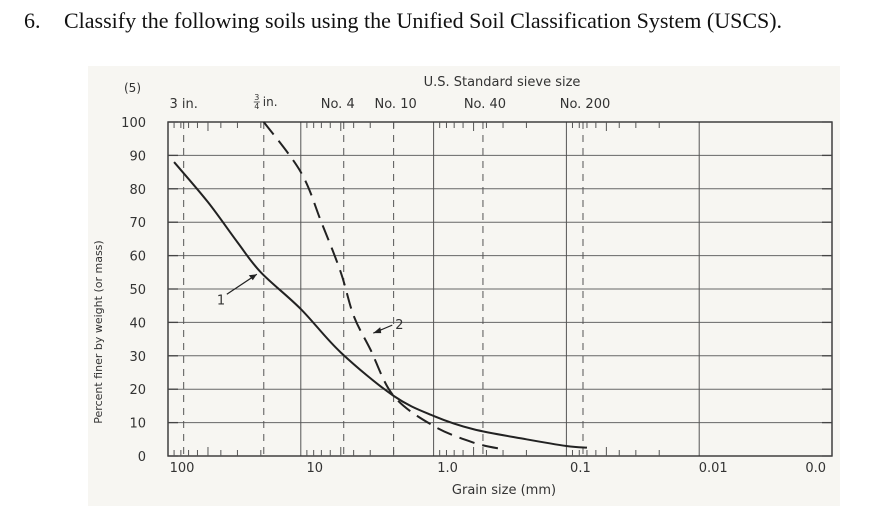 The width and height of the screenshot is (884, 521). Describe the element at coordinates (137, 223) in the screenshot. I see `y-tick-label: 70` at that location.